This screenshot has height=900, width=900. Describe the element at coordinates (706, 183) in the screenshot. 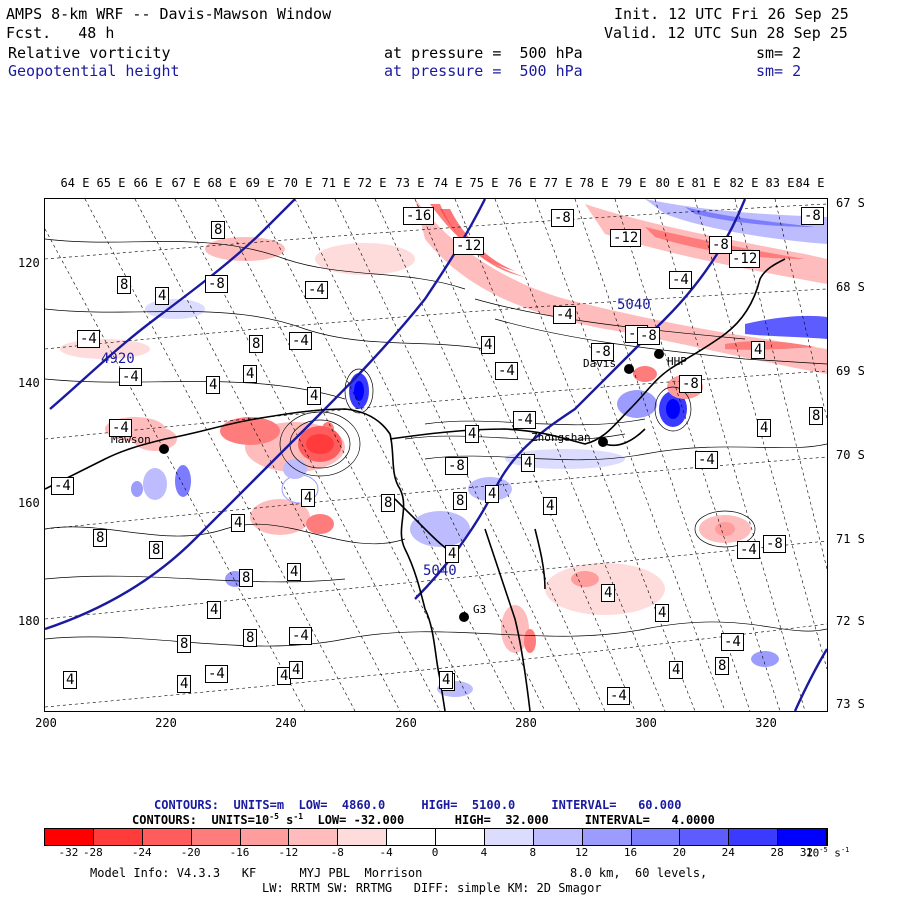

I see `longitude-label: 81 E` at that location.